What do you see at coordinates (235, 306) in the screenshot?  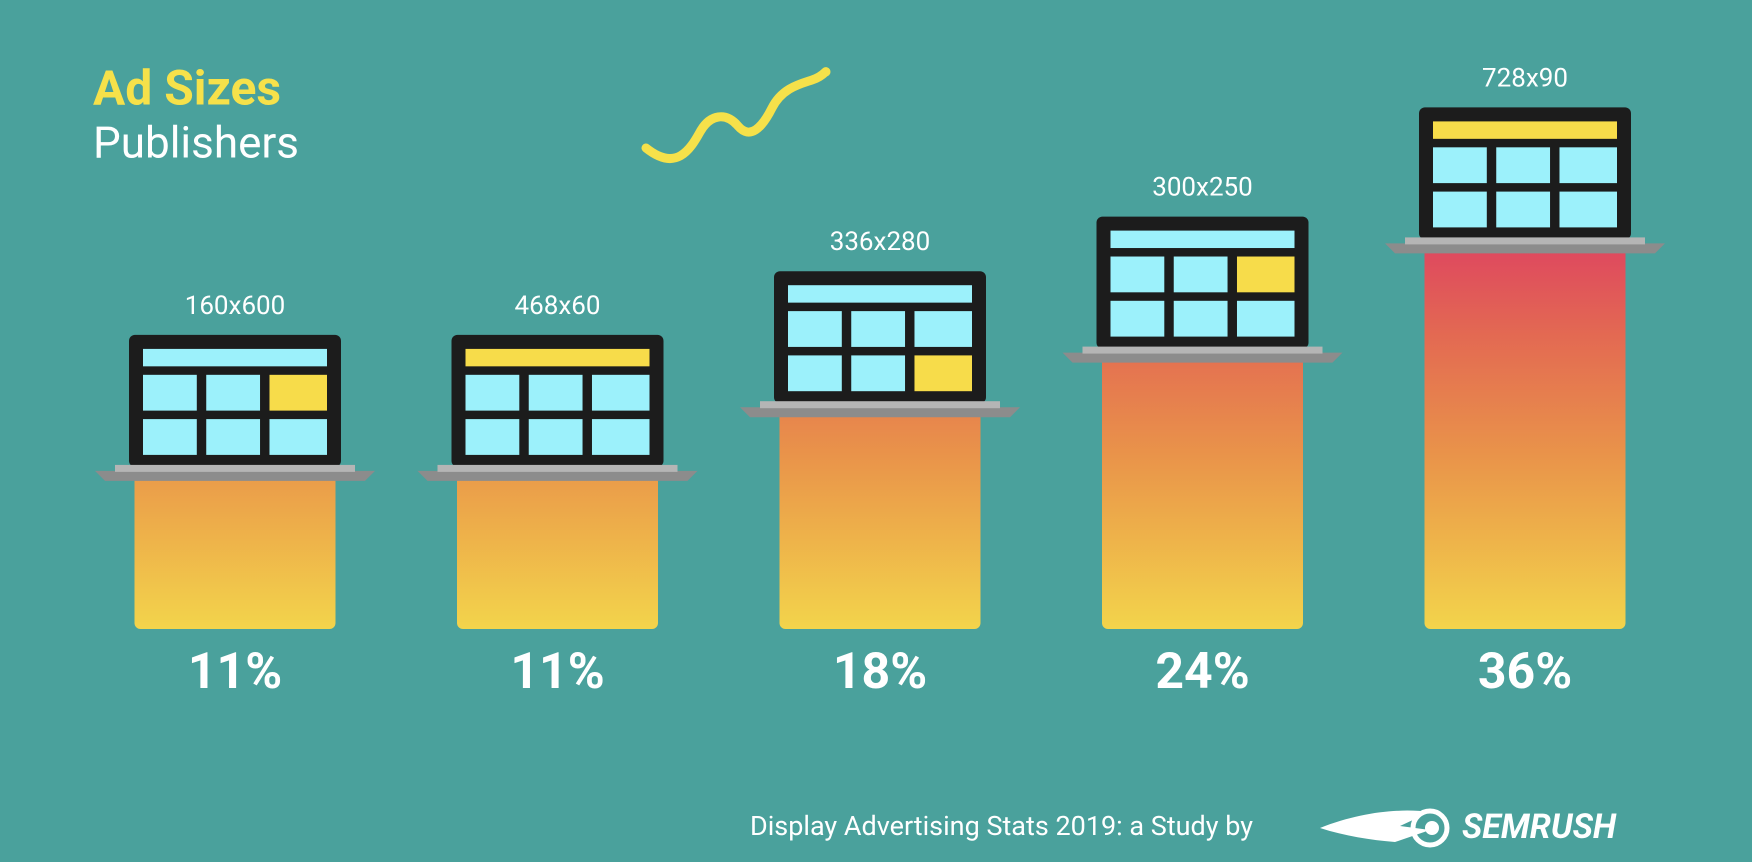 I see `category-label: 160x600` at bounding box center [235, 306].